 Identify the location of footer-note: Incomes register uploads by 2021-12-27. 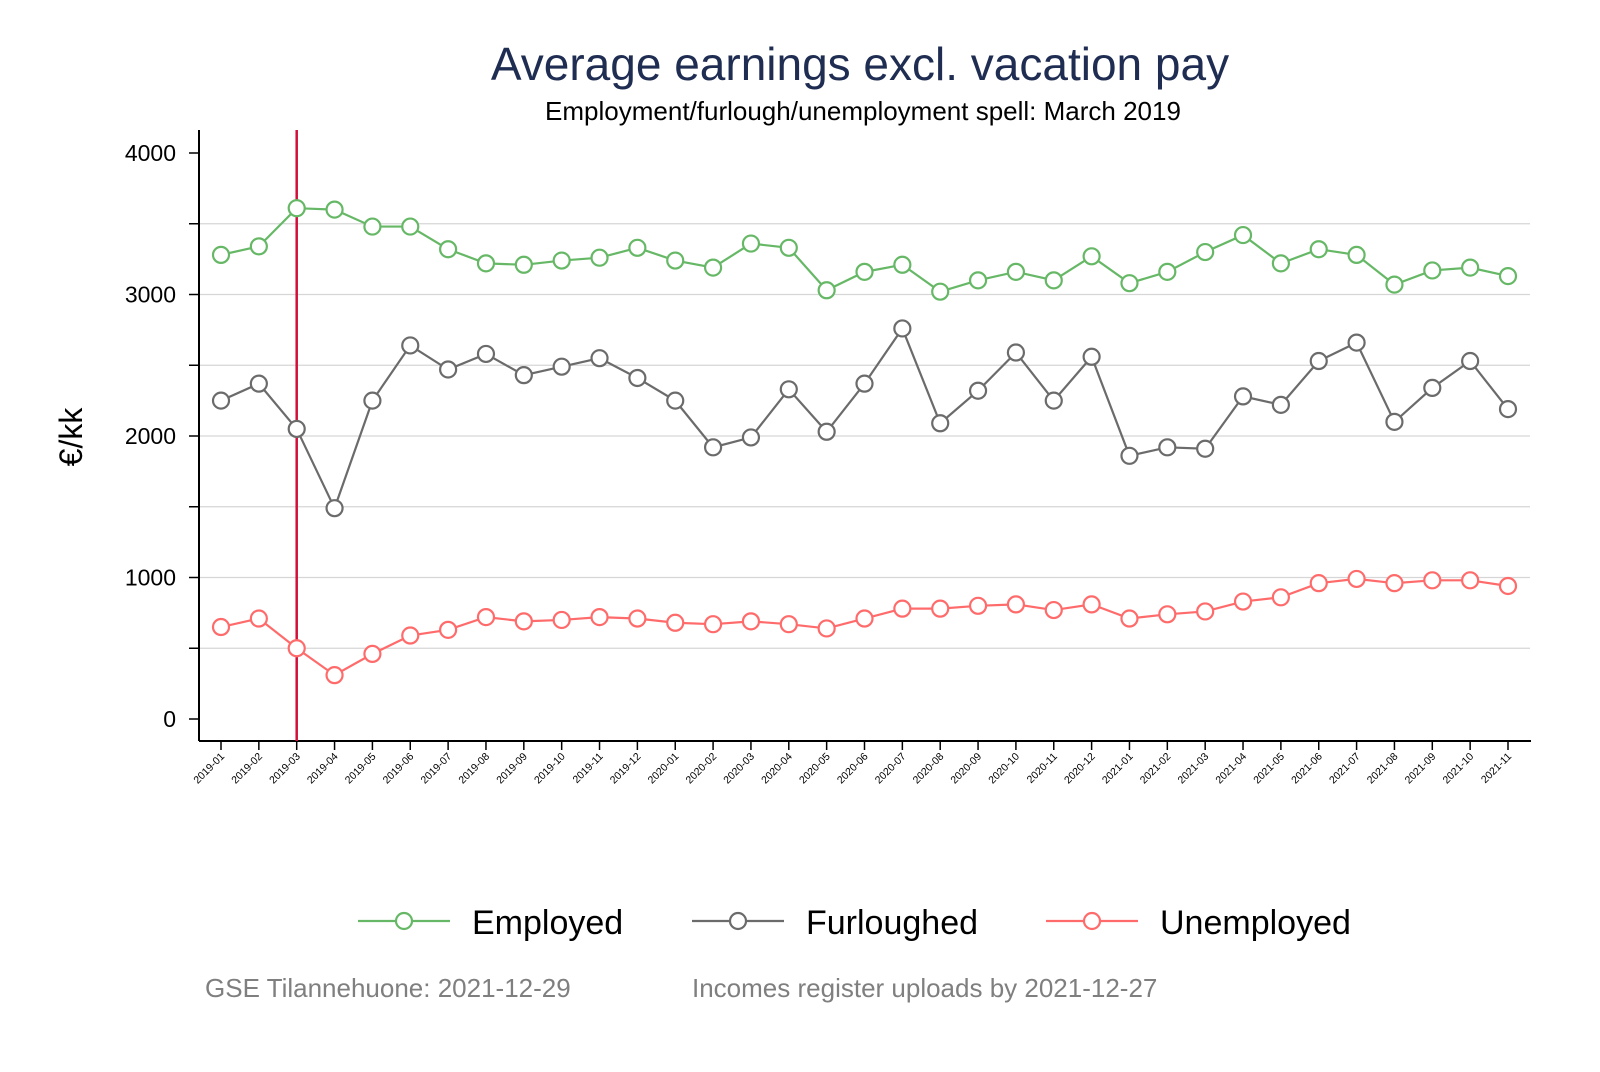
(924, 988).